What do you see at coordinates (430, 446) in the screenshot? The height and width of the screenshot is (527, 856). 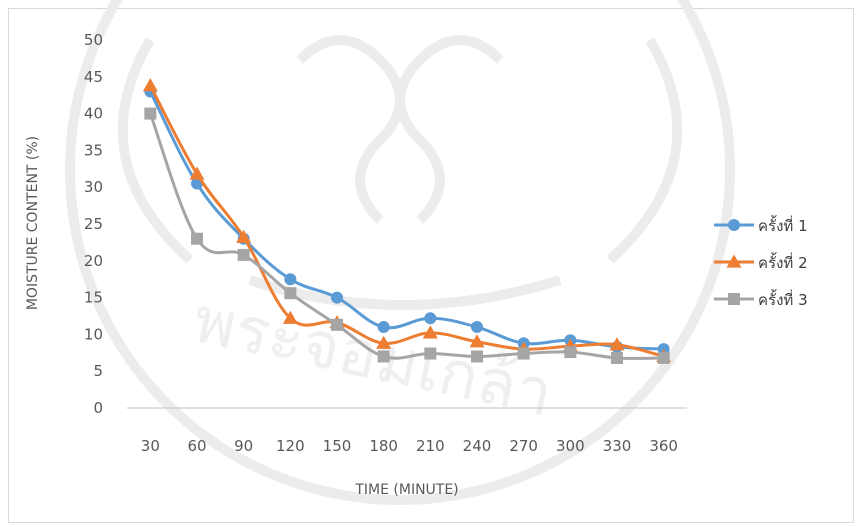 I see `x-tick-label: 210` at bounding box center [430, 446].